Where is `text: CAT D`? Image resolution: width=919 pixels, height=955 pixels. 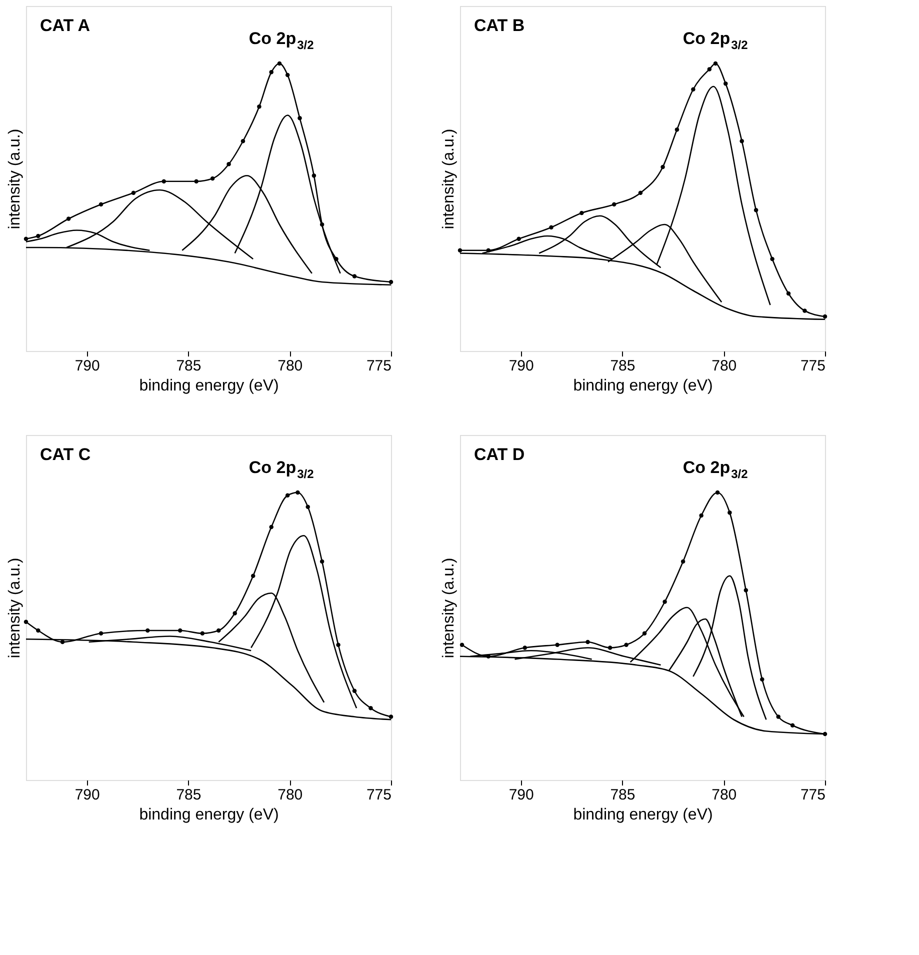 text: CAT D is located at coordinates (499, 454).